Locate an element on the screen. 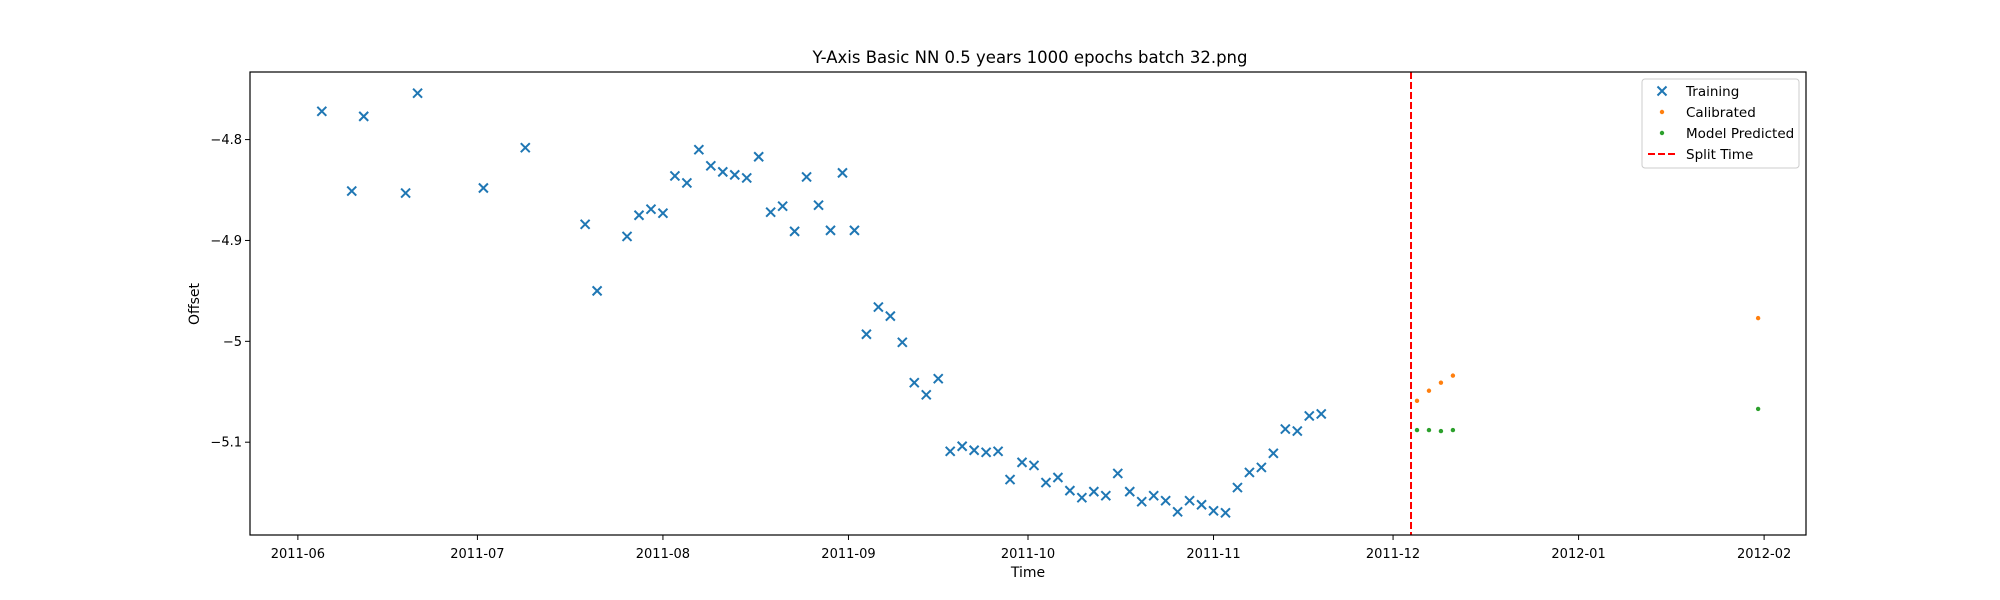  x-tick-label: 2012-02 is located at coordinates (1764, 554).